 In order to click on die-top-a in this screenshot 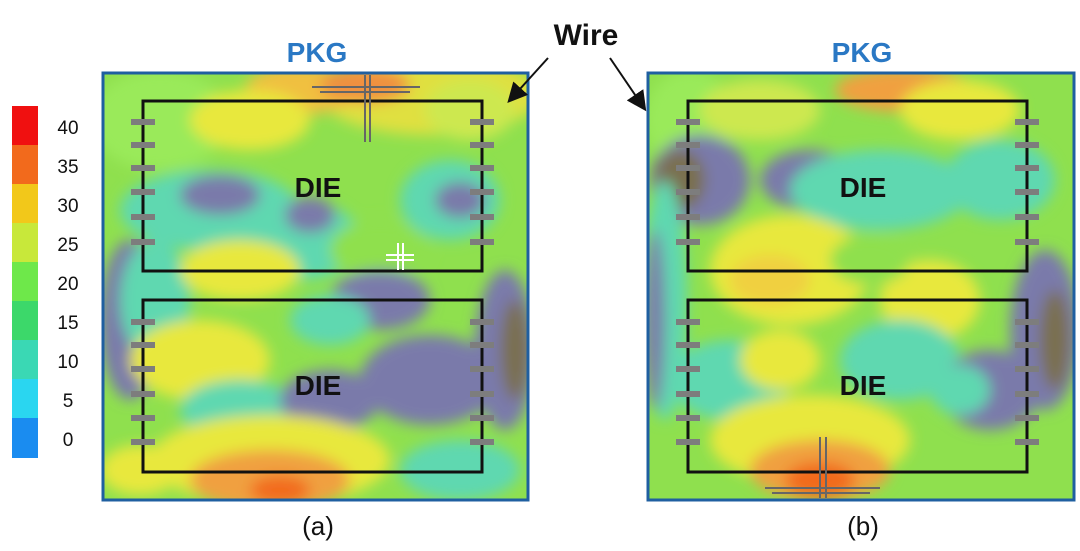, I will do `click(312, 186)`.